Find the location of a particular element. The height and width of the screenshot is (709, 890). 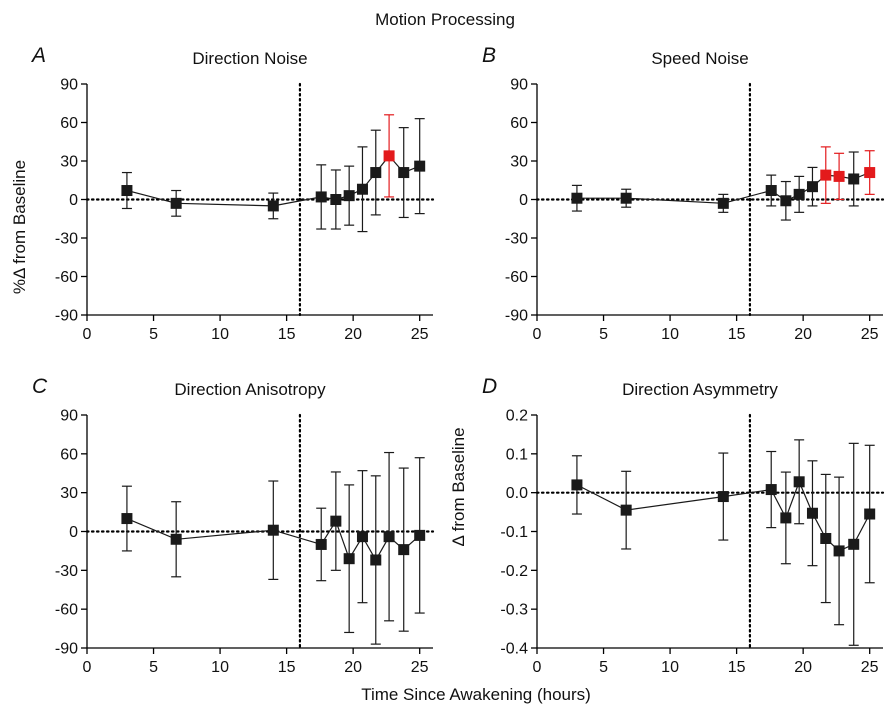

figure-title: Motion Processing is located at coordinates (445, 19).